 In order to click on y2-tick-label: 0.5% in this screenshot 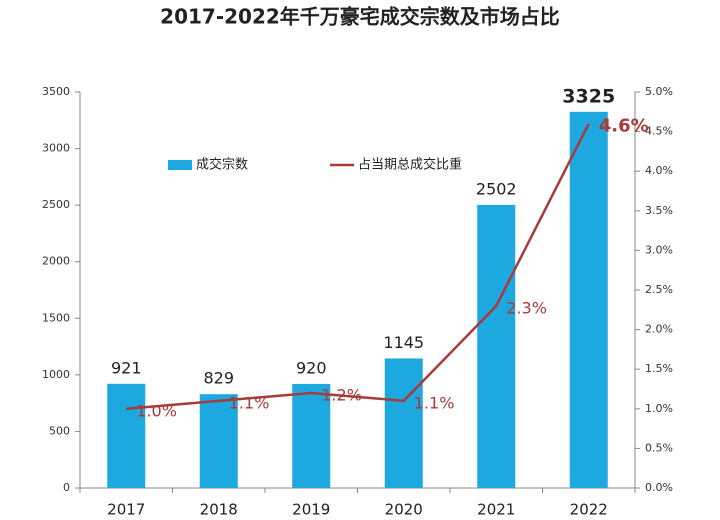, I will do `click(659, 447)`.